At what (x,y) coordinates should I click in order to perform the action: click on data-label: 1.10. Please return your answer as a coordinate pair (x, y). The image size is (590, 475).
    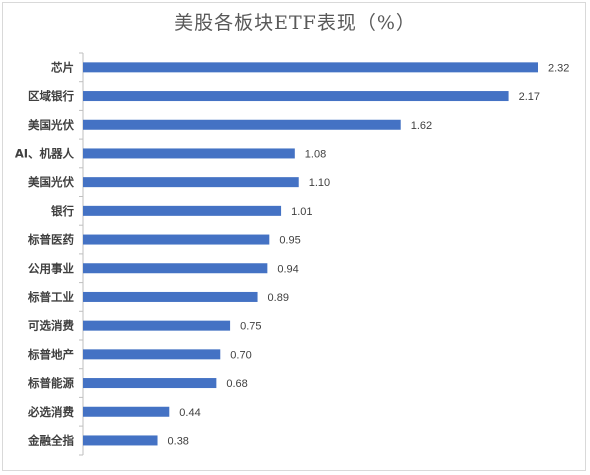
    Looking at the image, I should click on (319, 183).